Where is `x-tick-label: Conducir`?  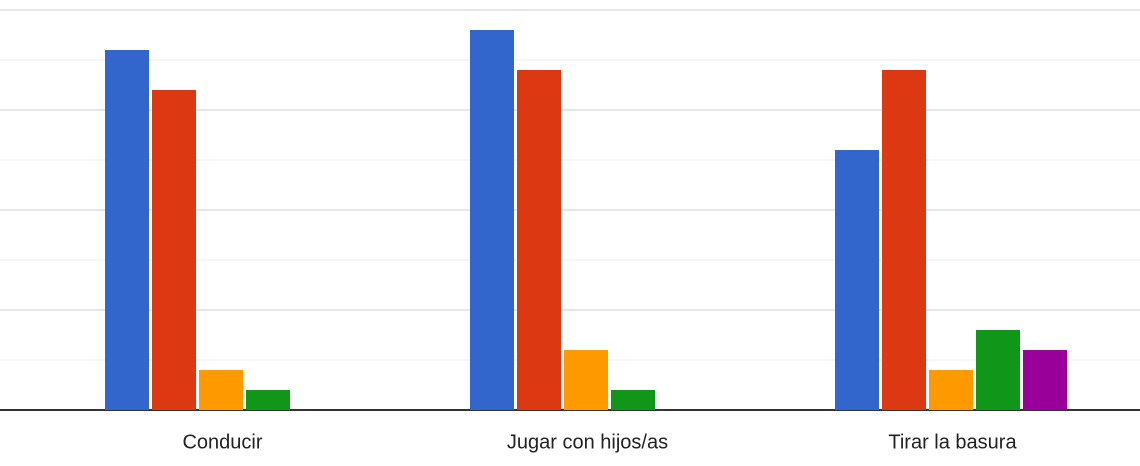
x-tick-label: Conducir is located at coordinates (222, 442).